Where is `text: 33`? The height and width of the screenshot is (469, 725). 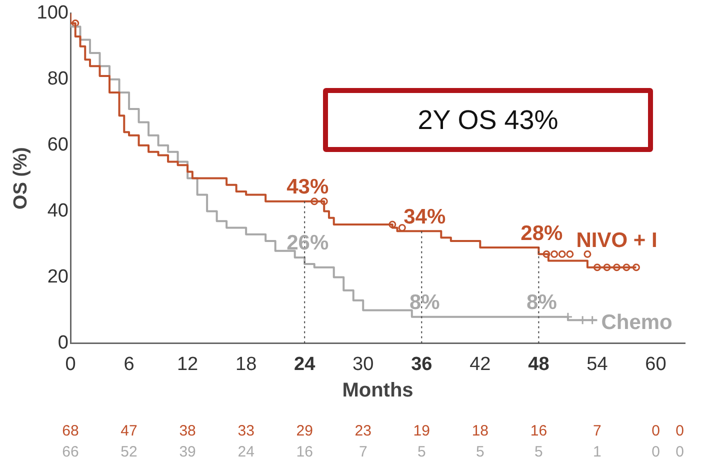 text: 33 is located at coordinates (246, 431).